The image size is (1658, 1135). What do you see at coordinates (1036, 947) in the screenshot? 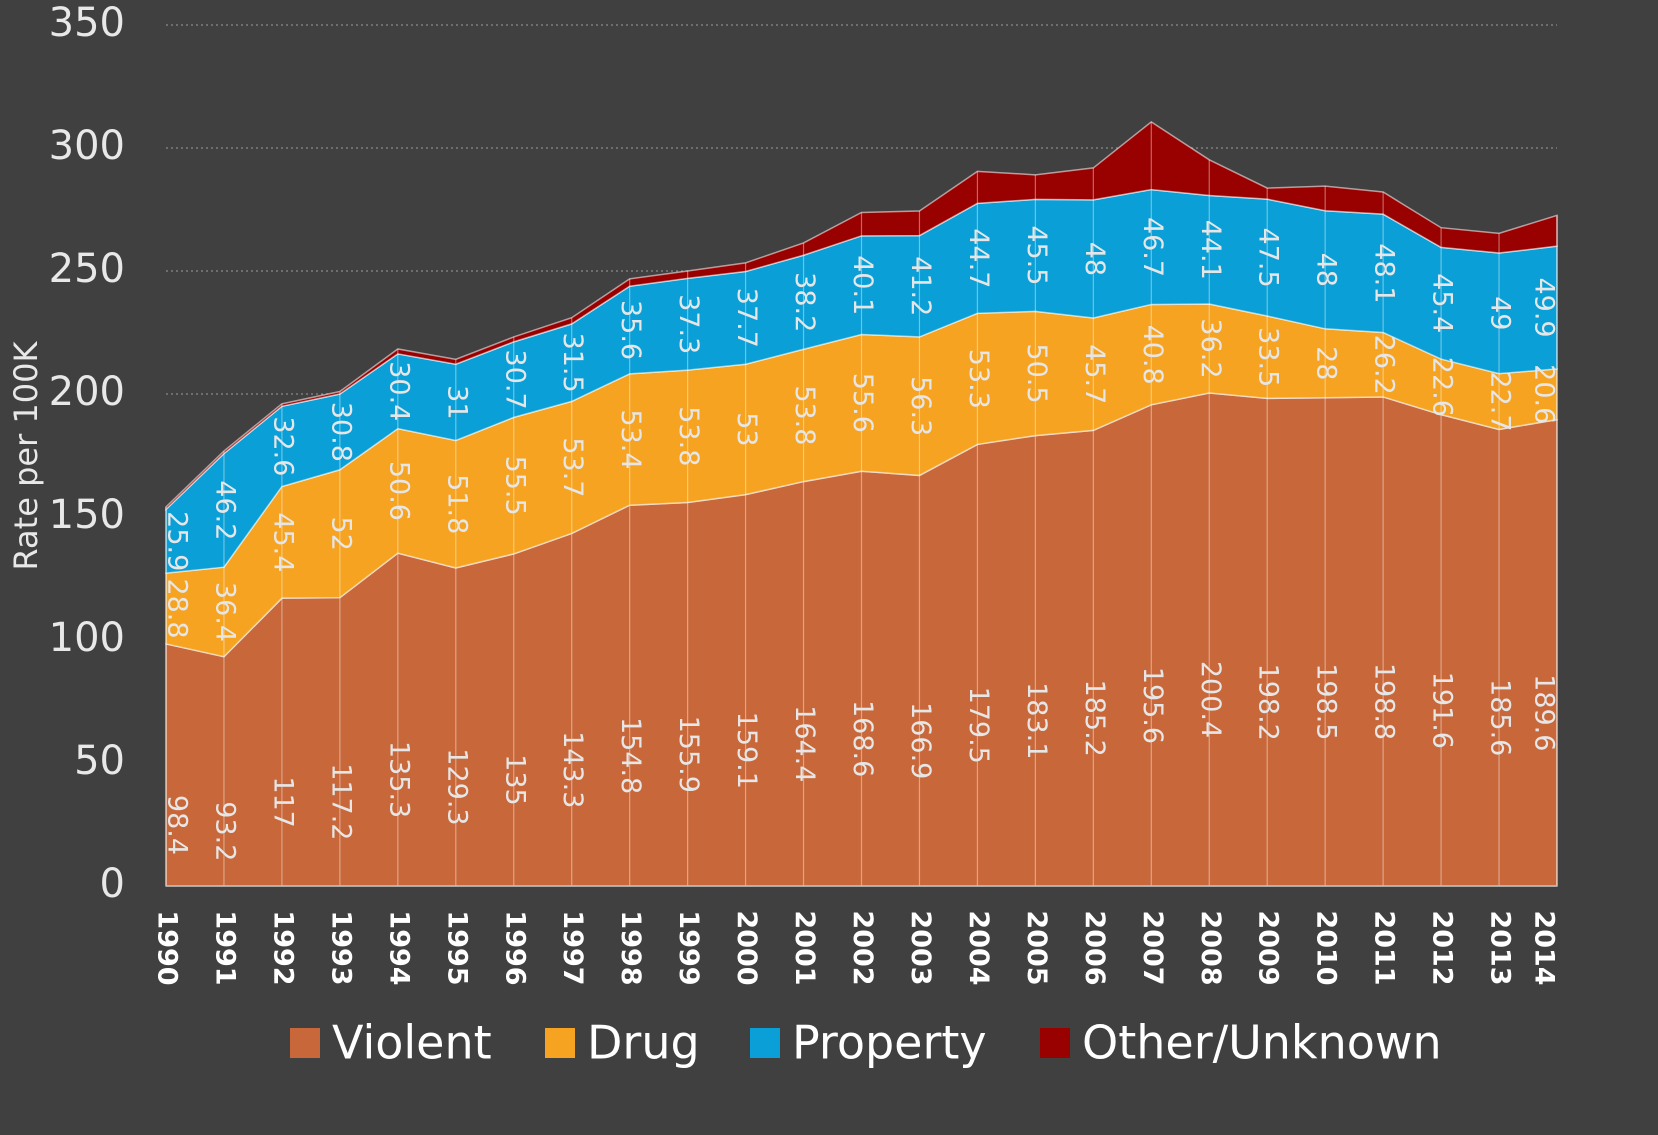
I see `x-tick-label: 2005` at bounding box center [1036, 947].